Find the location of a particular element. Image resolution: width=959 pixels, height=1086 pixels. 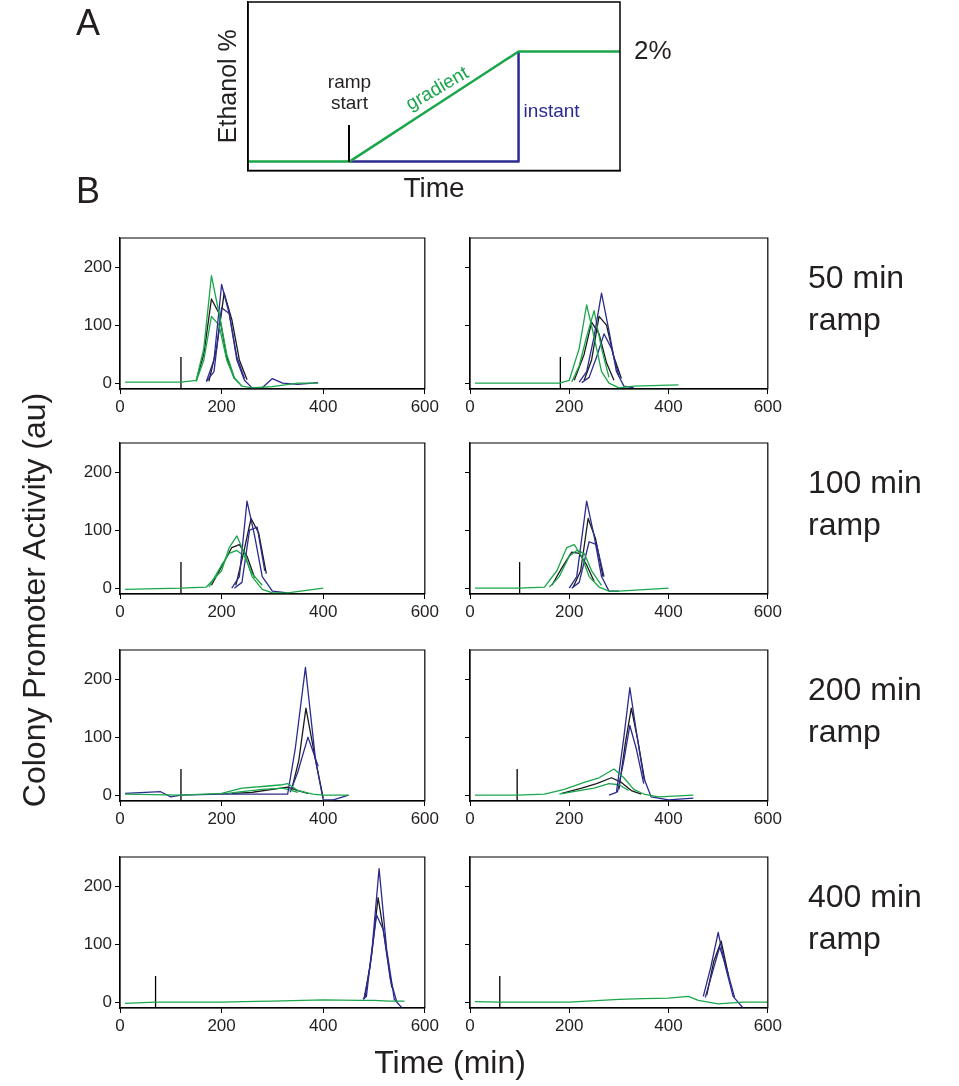

annotation: 2% is located at coordinates (653, 49).